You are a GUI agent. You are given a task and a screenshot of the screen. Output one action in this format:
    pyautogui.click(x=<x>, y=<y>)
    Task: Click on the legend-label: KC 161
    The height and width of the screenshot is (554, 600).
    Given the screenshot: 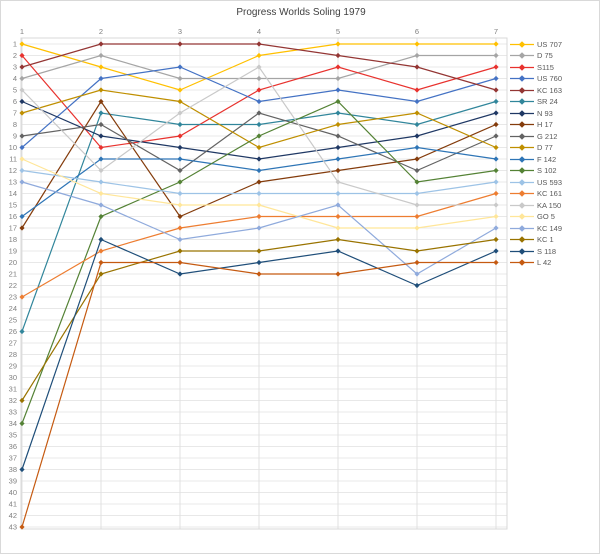 What is the action you would take?
    pyautogui.click(x=550, y=193)
    